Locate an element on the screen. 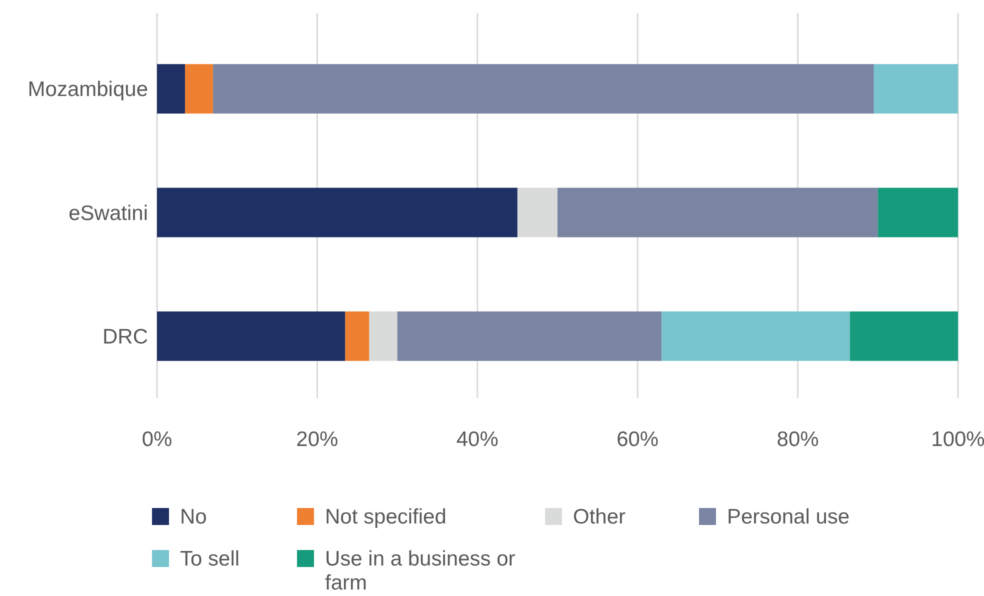  legend-label: Personal use is located at coordinates (788, 516).